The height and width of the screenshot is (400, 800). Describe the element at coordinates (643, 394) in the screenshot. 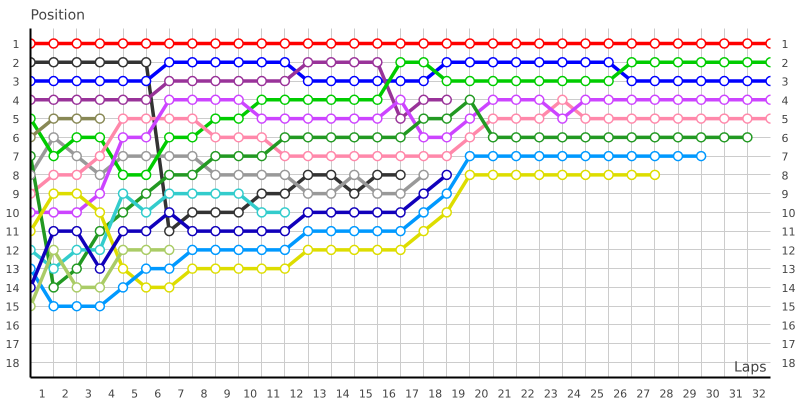

I see `x-tick-label: 27` at that location.